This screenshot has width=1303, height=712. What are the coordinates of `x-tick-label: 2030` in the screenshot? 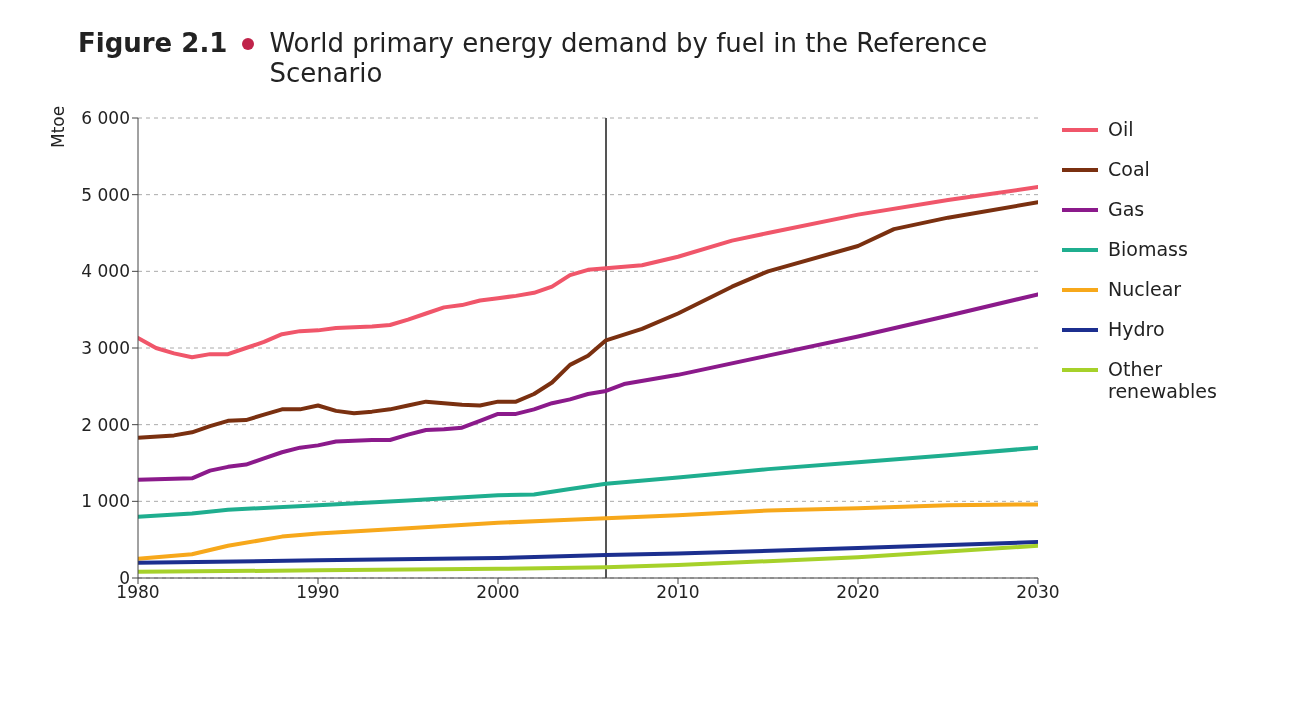 It's located at (1038, 592).